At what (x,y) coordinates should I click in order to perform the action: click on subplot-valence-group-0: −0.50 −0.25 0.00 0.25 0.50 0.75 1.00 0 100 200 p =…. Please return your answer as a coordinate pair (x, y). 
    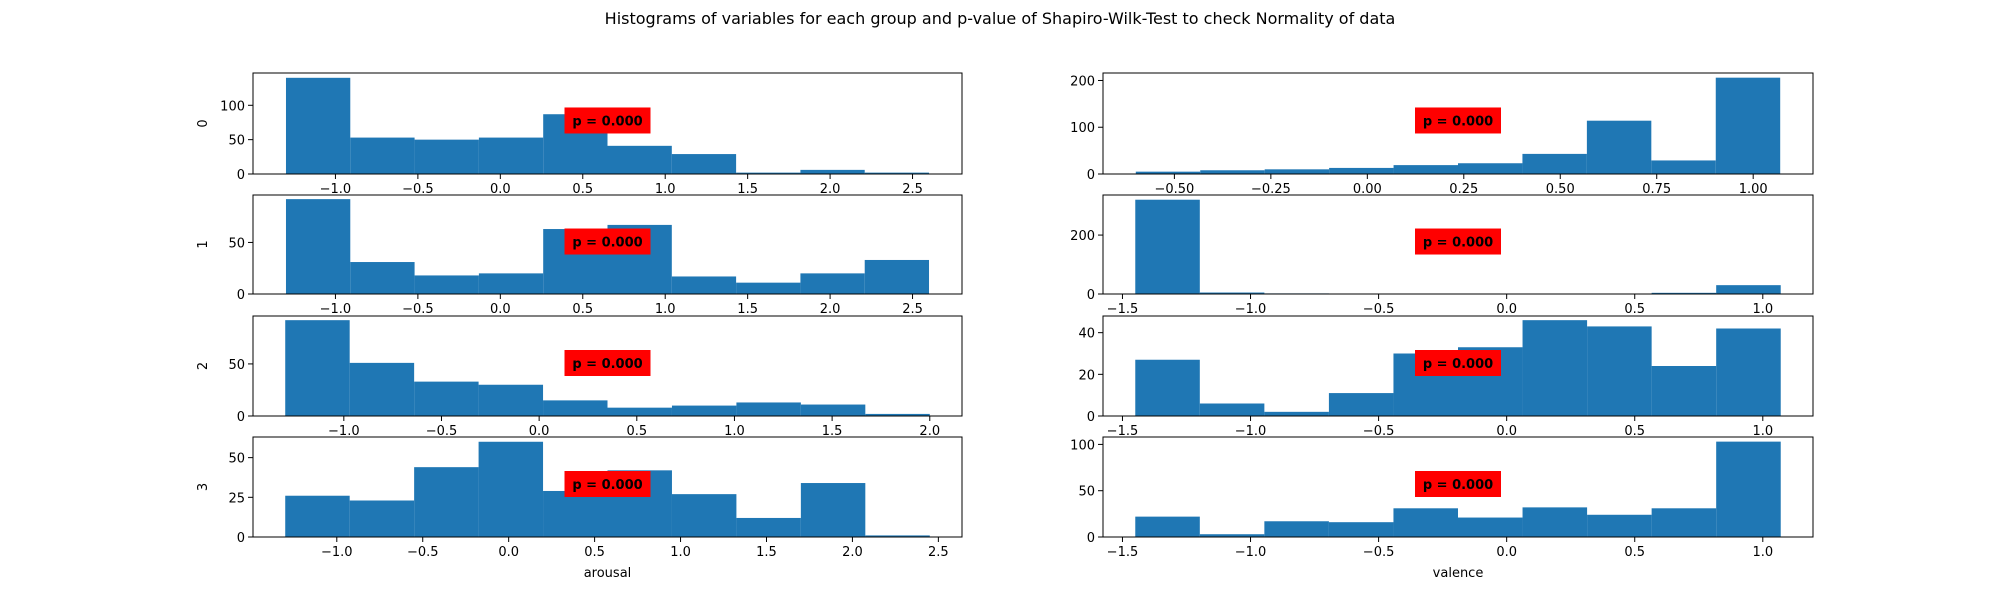
    Looking at the image, I should click on (1442, 134).